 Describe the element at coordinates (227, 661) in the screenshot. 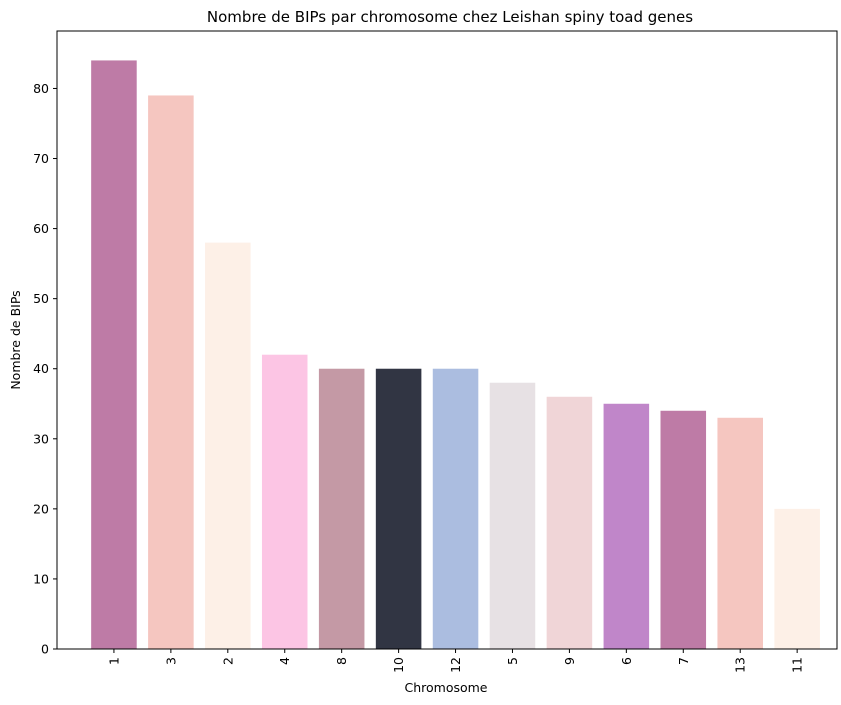

I see `x-tick-label: 2` at that location.